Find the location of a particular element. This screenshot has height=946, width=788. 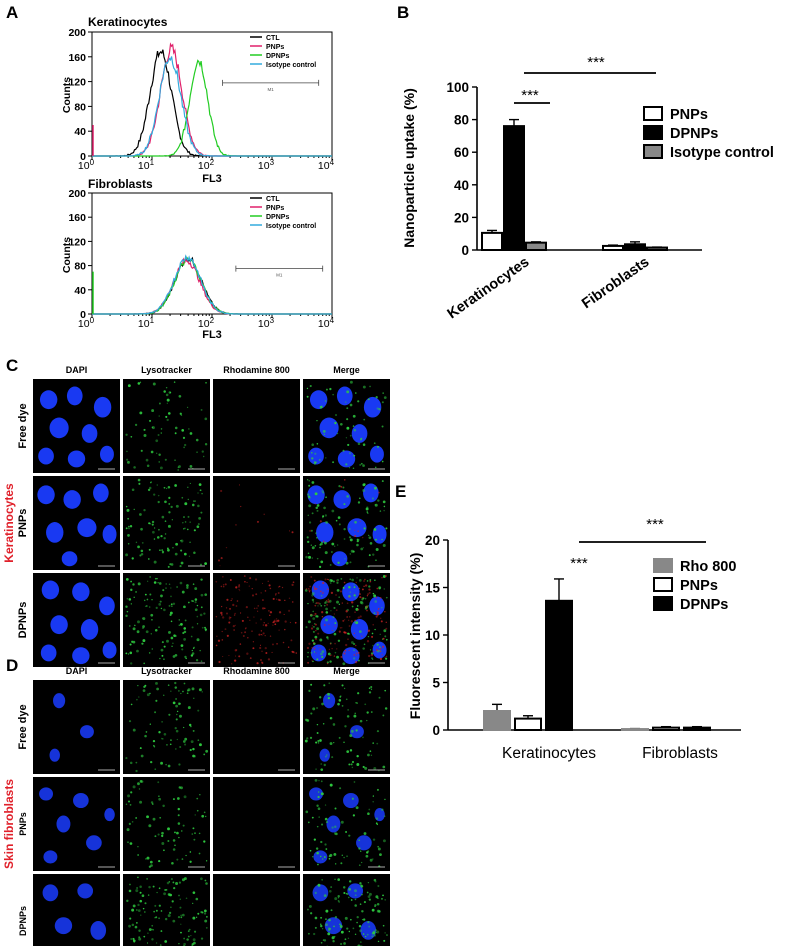

micrograph-background is located at coordinates (346, 727).